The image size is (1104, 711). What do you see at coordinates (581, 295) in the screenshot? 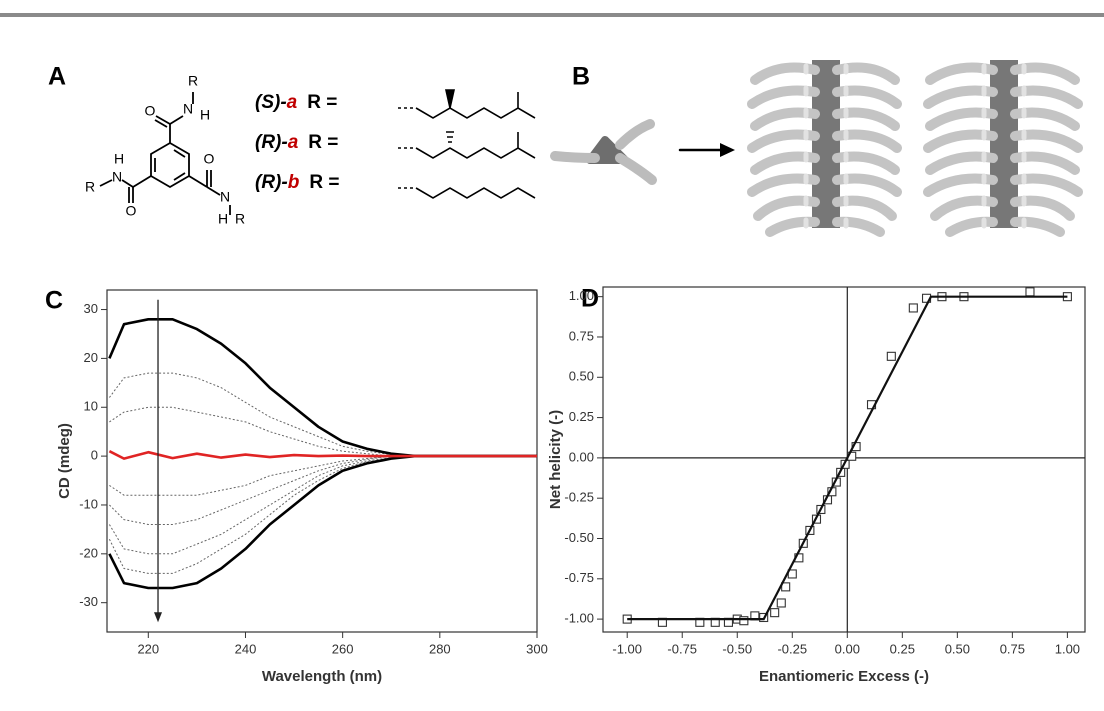
I see `y-tick-label: 1.00` at bounding box center [581, 295].